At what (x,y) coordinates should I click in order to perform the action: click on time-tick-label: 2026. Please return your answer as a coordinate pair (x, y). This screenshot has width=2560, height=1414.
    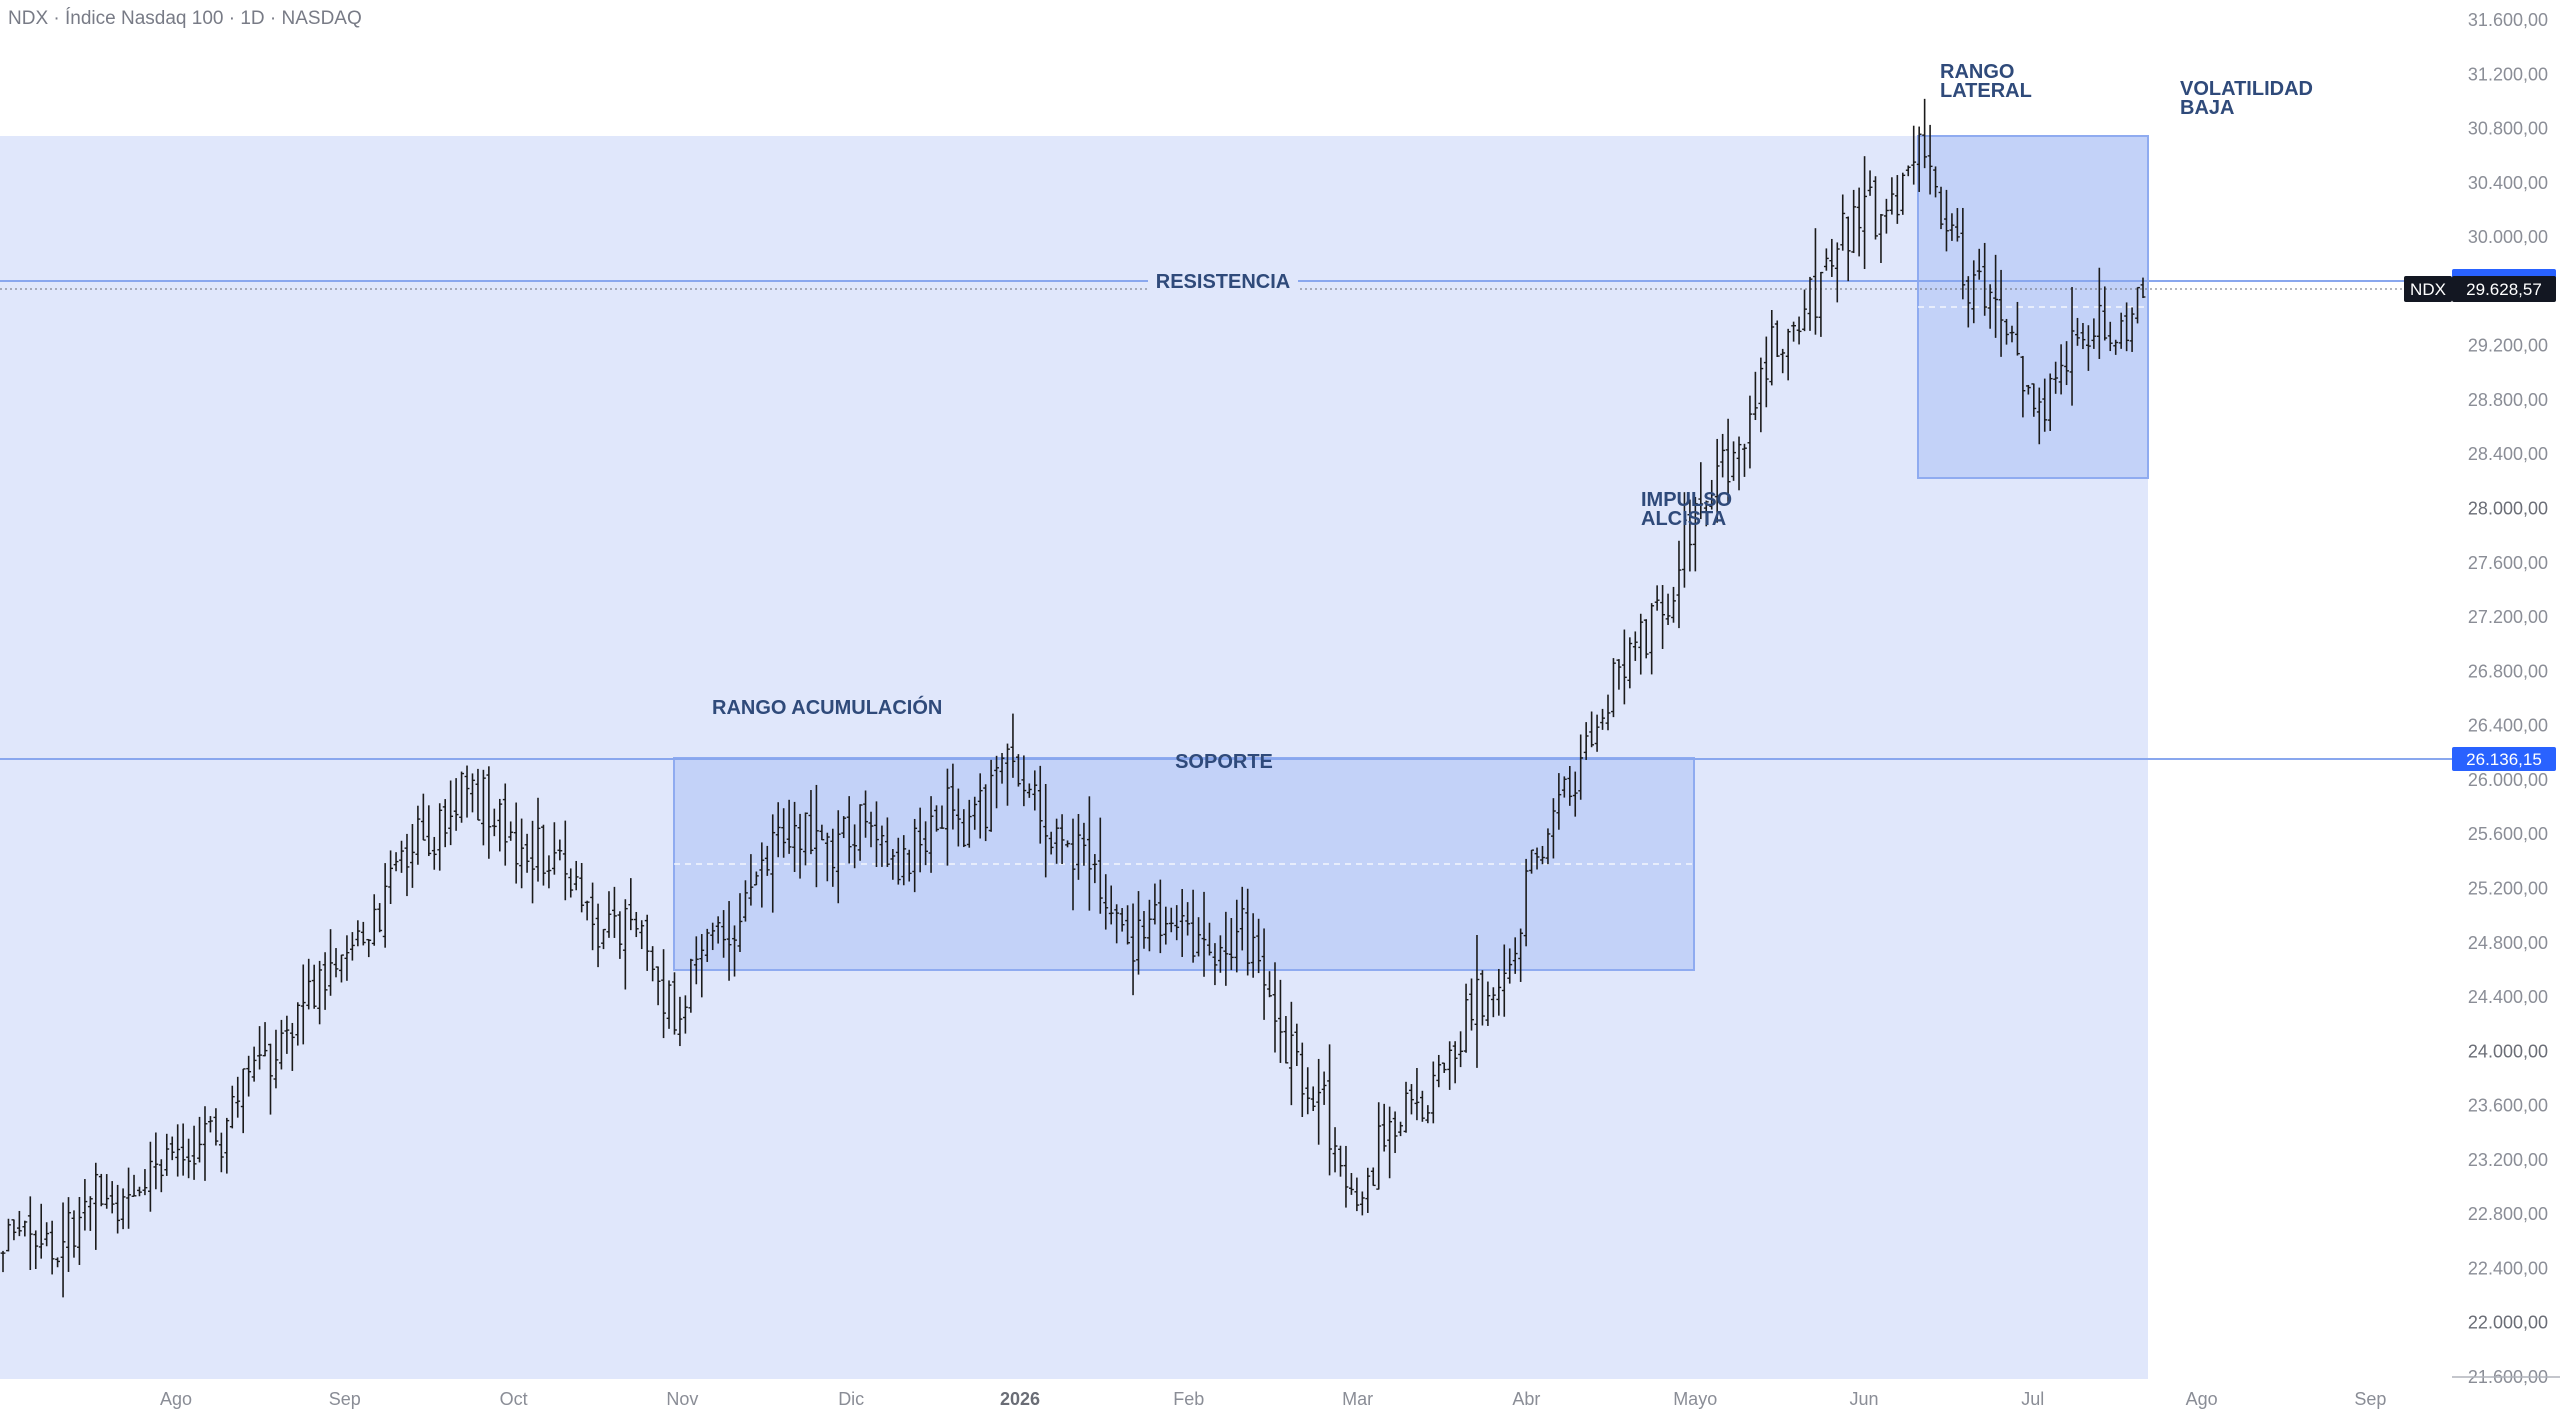
    Looking at the image, I should click on (1020, 1399).